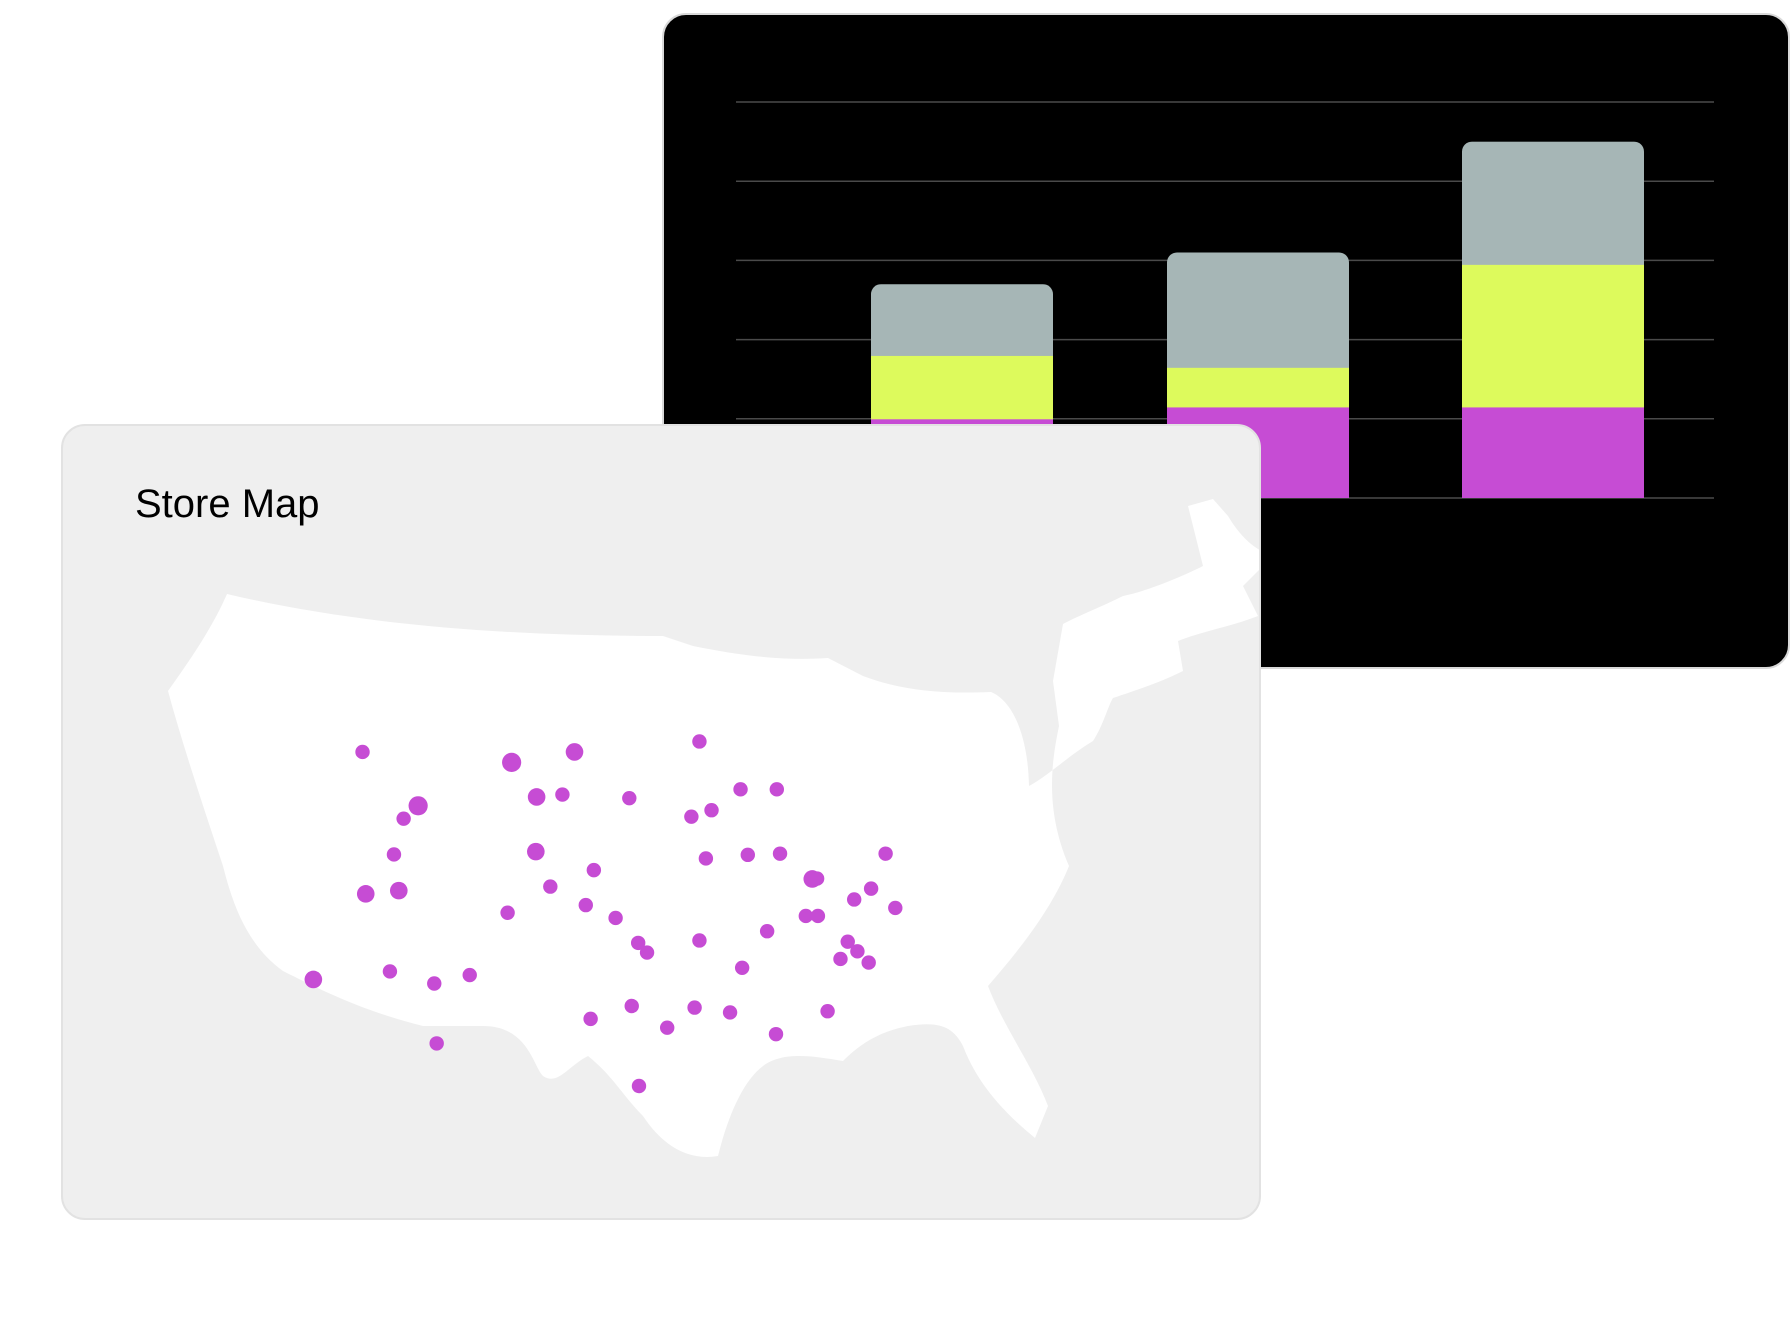 The image size is (1790, 1335). I want to click on bar-stack, so click(1553, 319).